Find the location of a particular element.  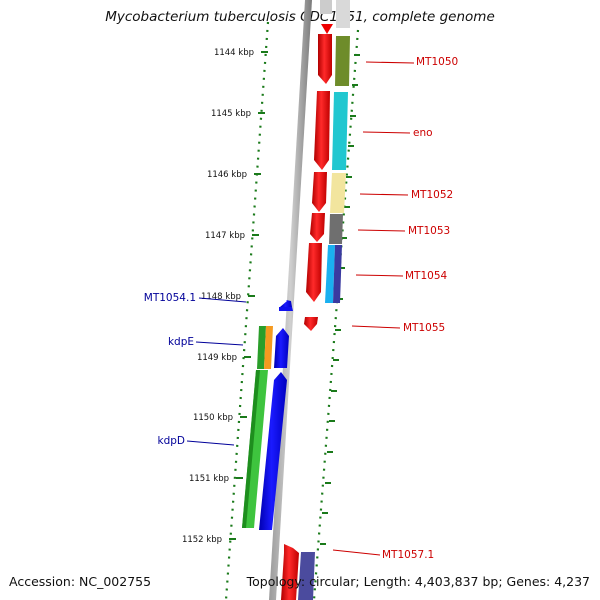

scale-tick-label: 1149 kbp is located at coordinates (217, 358).